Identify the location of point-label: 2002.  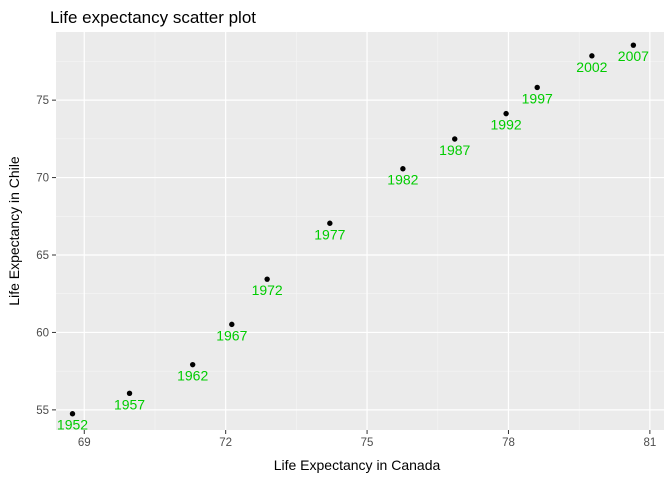
(591, 67).